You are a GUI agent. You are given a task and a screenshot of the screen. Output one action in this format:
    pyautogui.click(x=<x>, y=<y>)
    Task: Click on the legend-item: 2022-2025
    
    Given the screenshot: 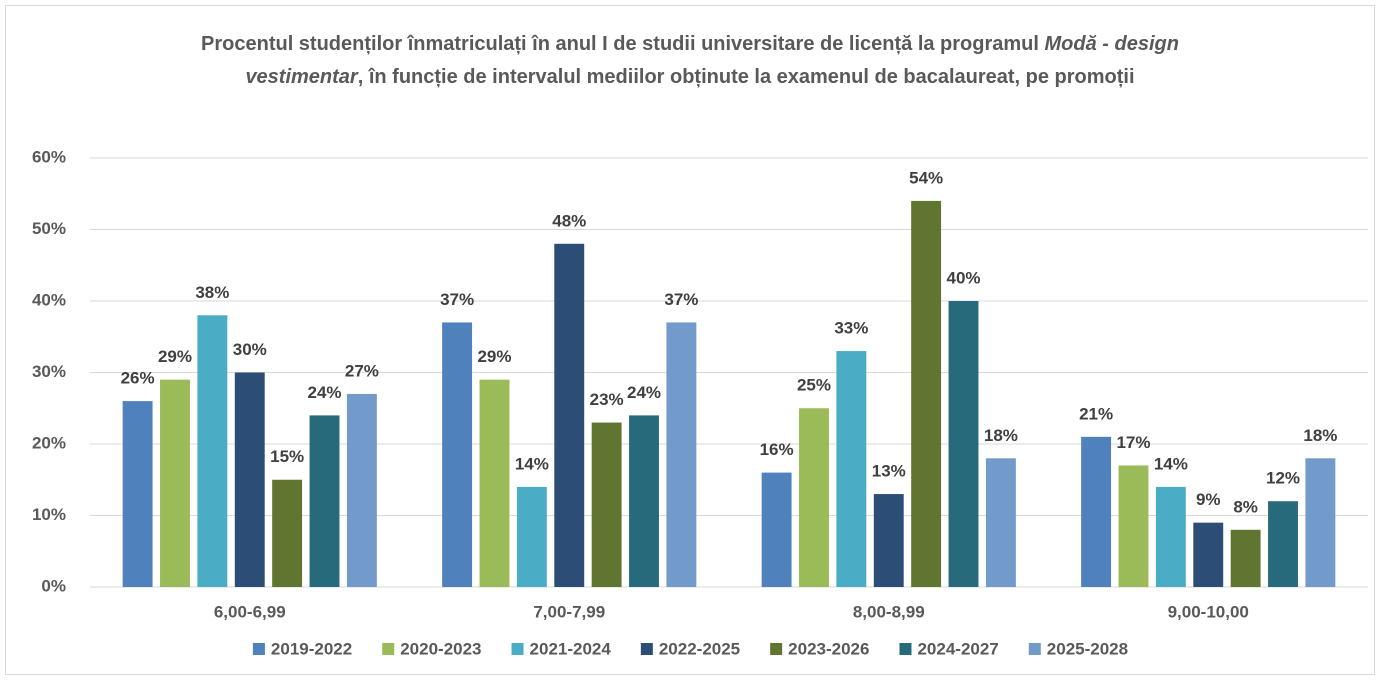 What is the action you would take?
    pyautogui.click(x=690, y=648)
    